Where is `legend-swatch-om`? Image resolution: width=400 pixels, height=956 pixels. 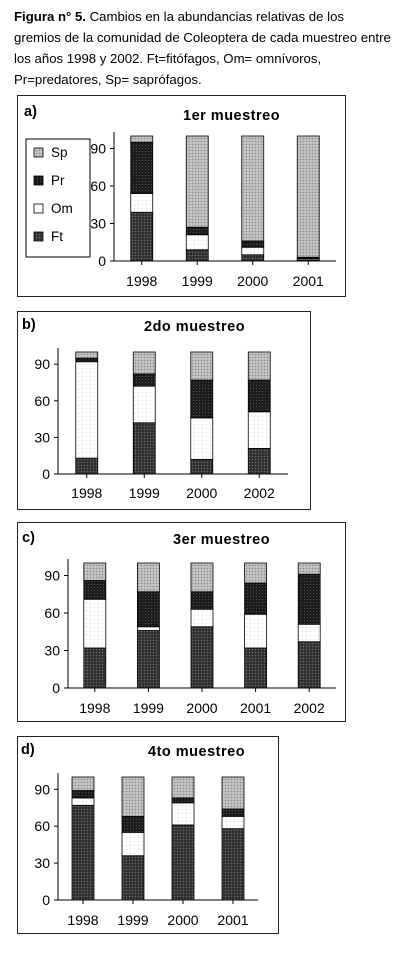 legend-swatch-om is located at coordinates (38, 208).